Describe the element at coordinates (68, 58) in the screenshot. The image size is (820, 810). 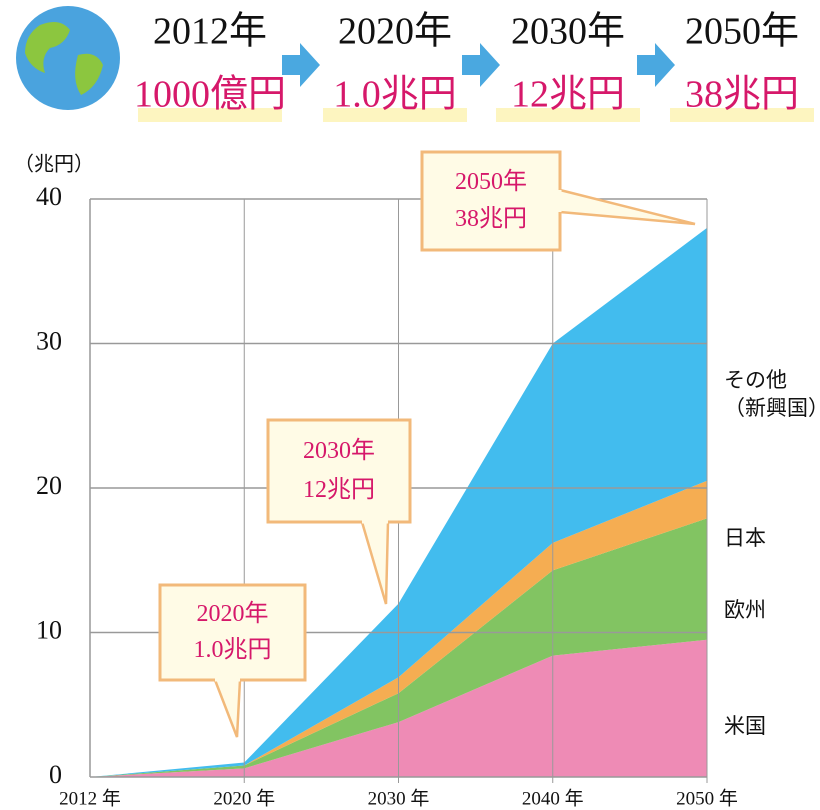
I see `globe` at that location.